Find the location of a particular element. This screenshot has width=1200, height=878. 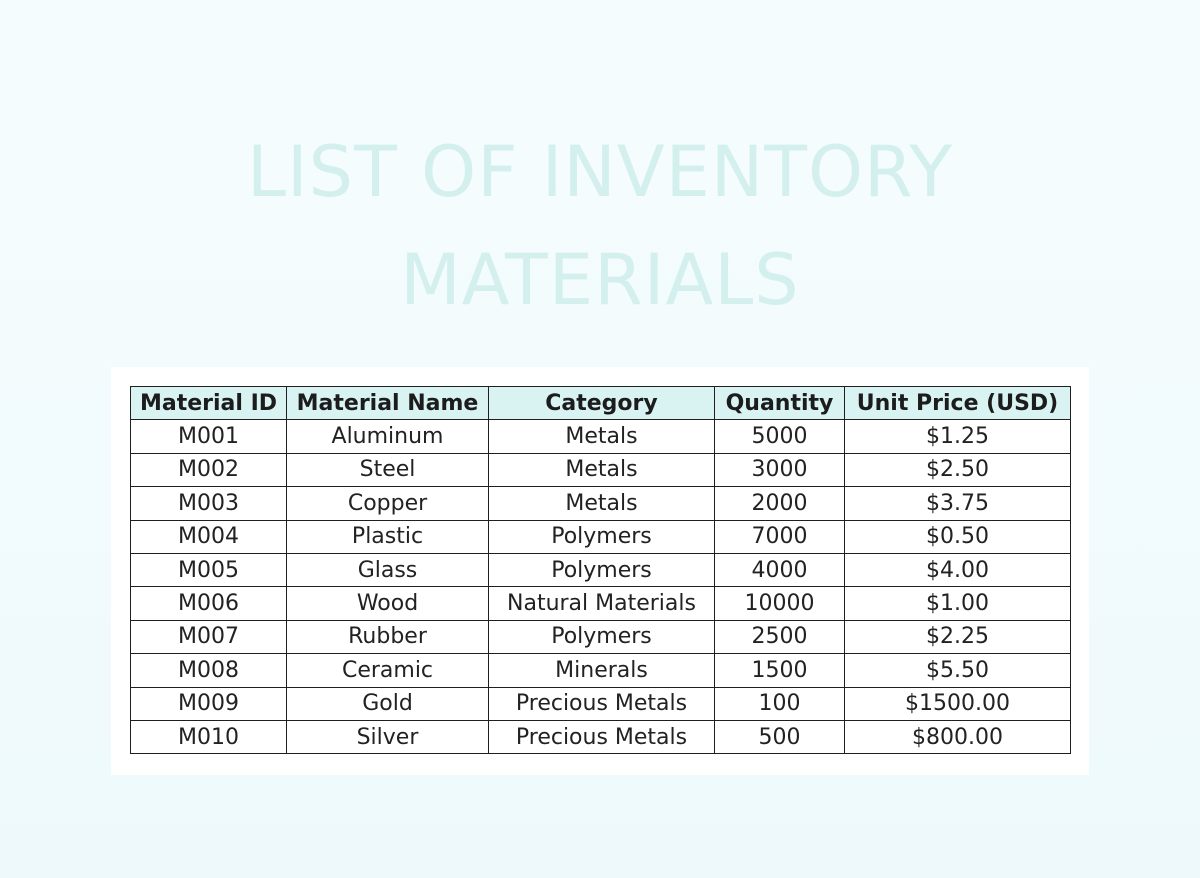

header-quantity: Quantity is located at coordinates (779, 403).